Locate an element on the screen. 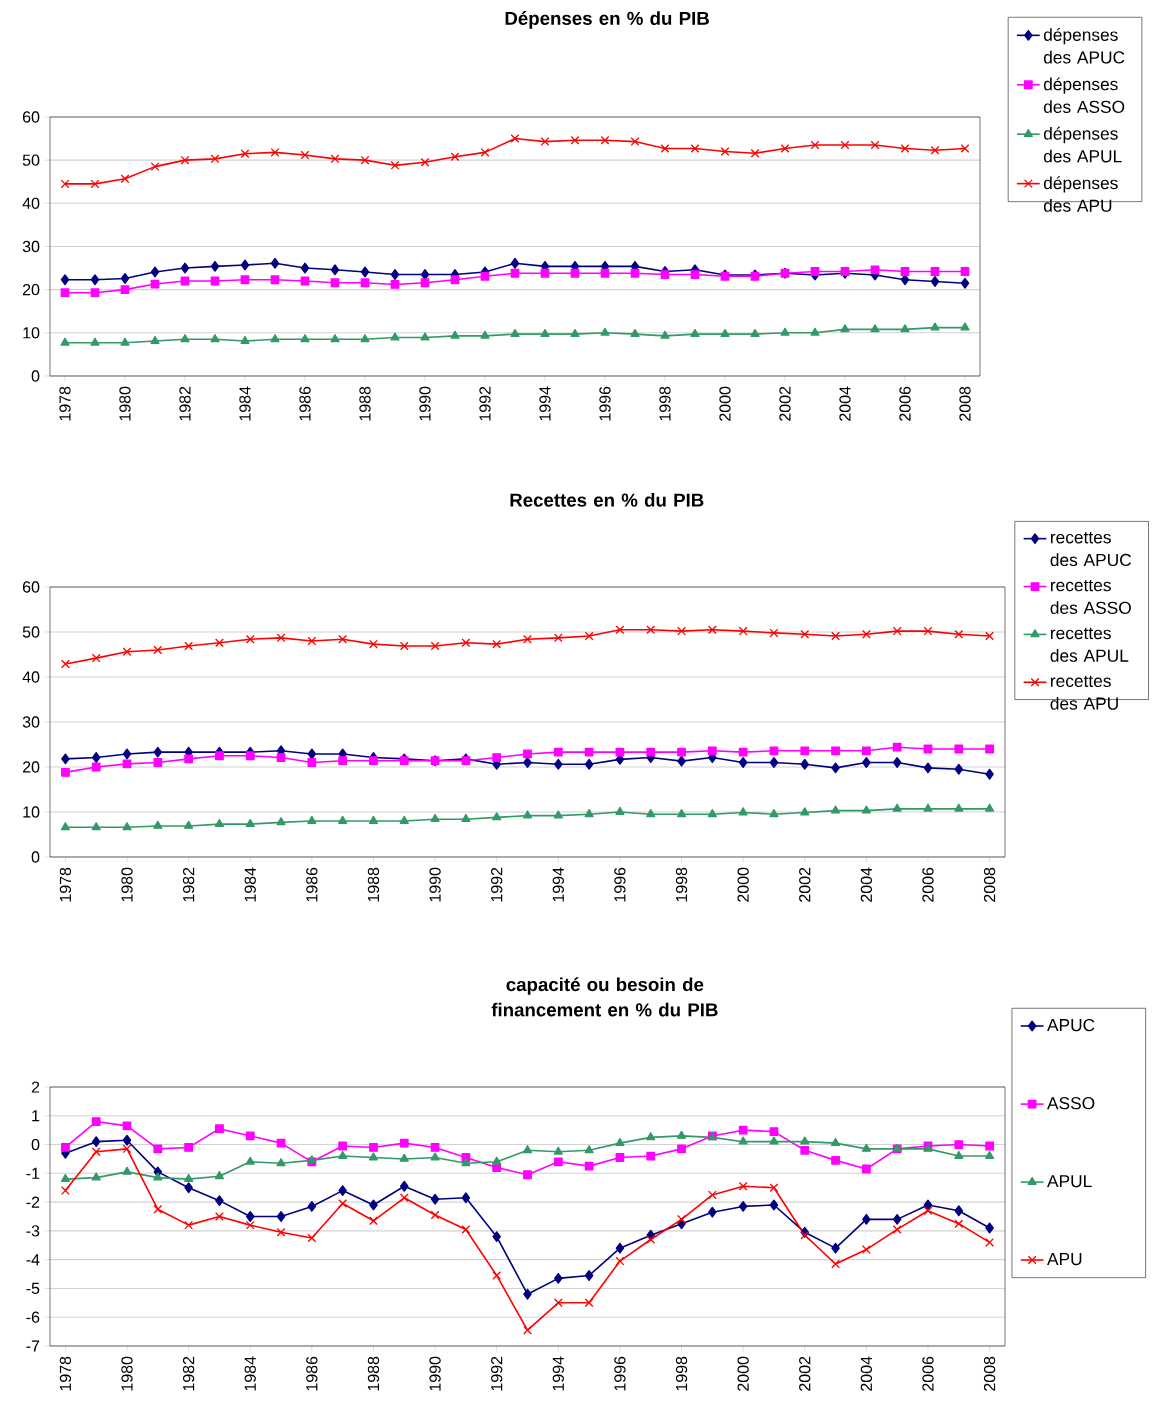 This screenshot has width=1165, height=1403. legend-label: APU is located at coordinates (1064, 1259).